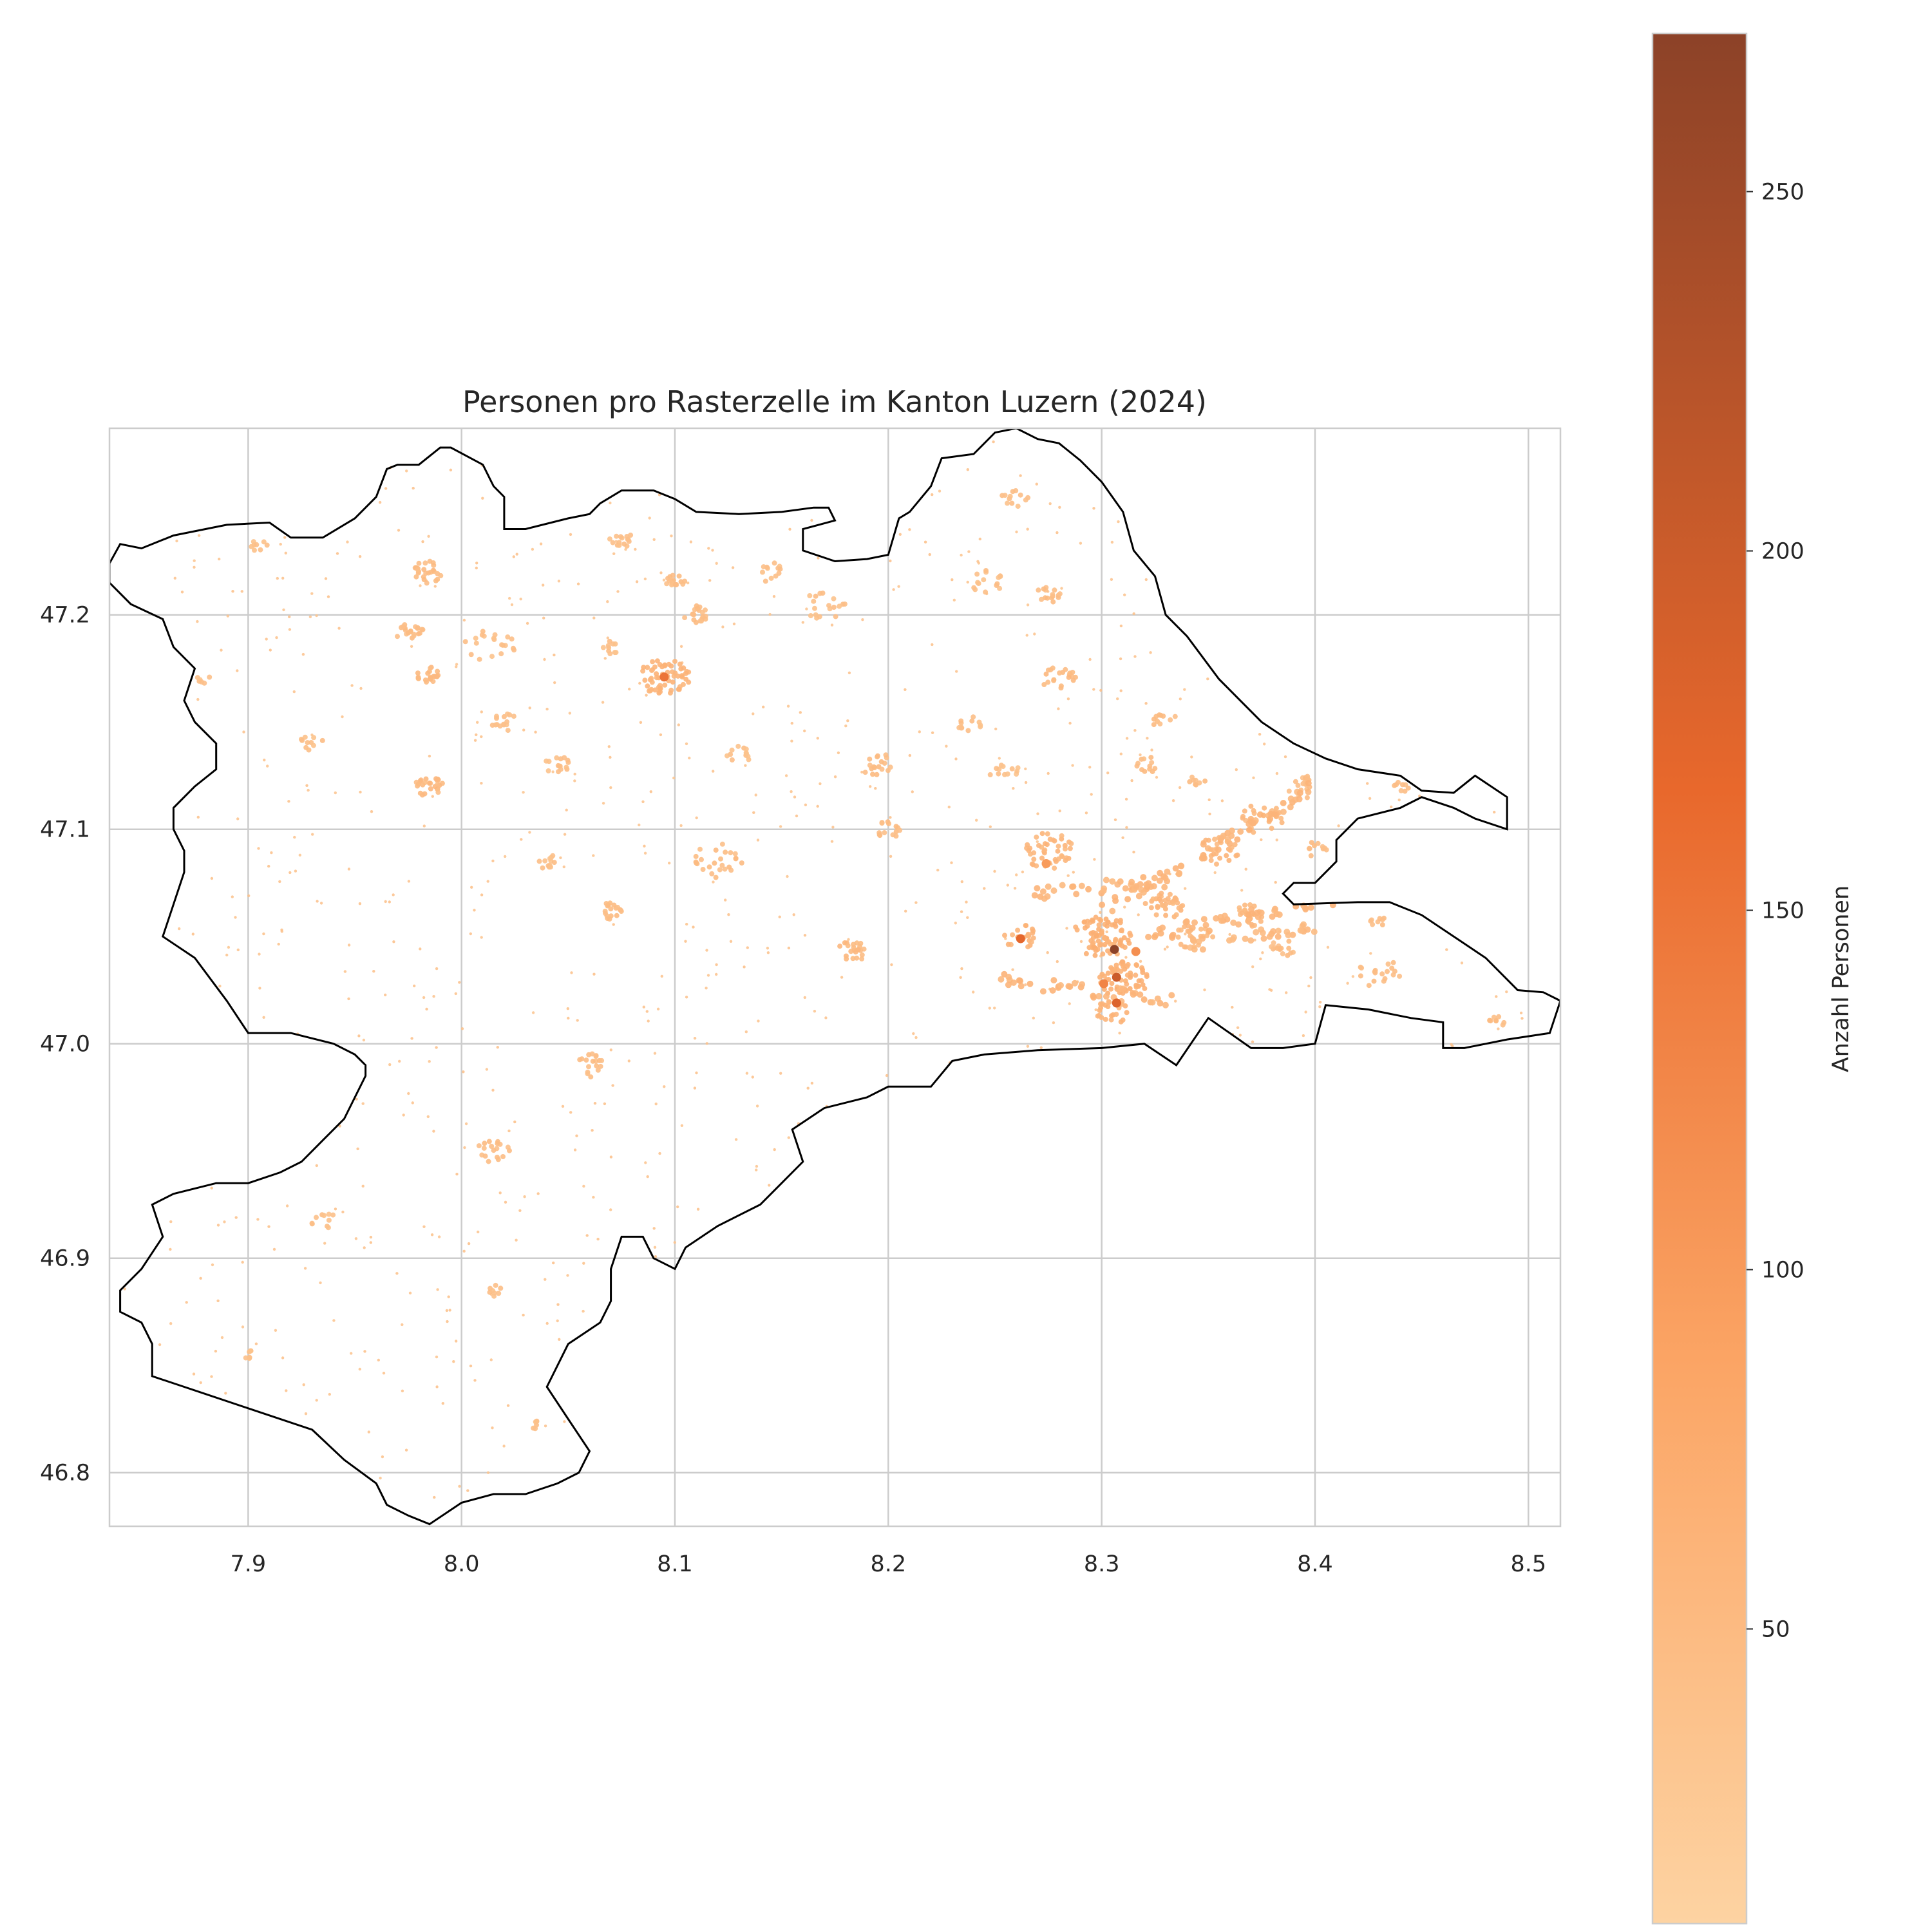 This screenshot has height=1932, width=1932. What do you see at coordinates (1528, 1564) in the screenshot?
I see `x-tick-label: 8.5` at bounding box center [1528, 1564].